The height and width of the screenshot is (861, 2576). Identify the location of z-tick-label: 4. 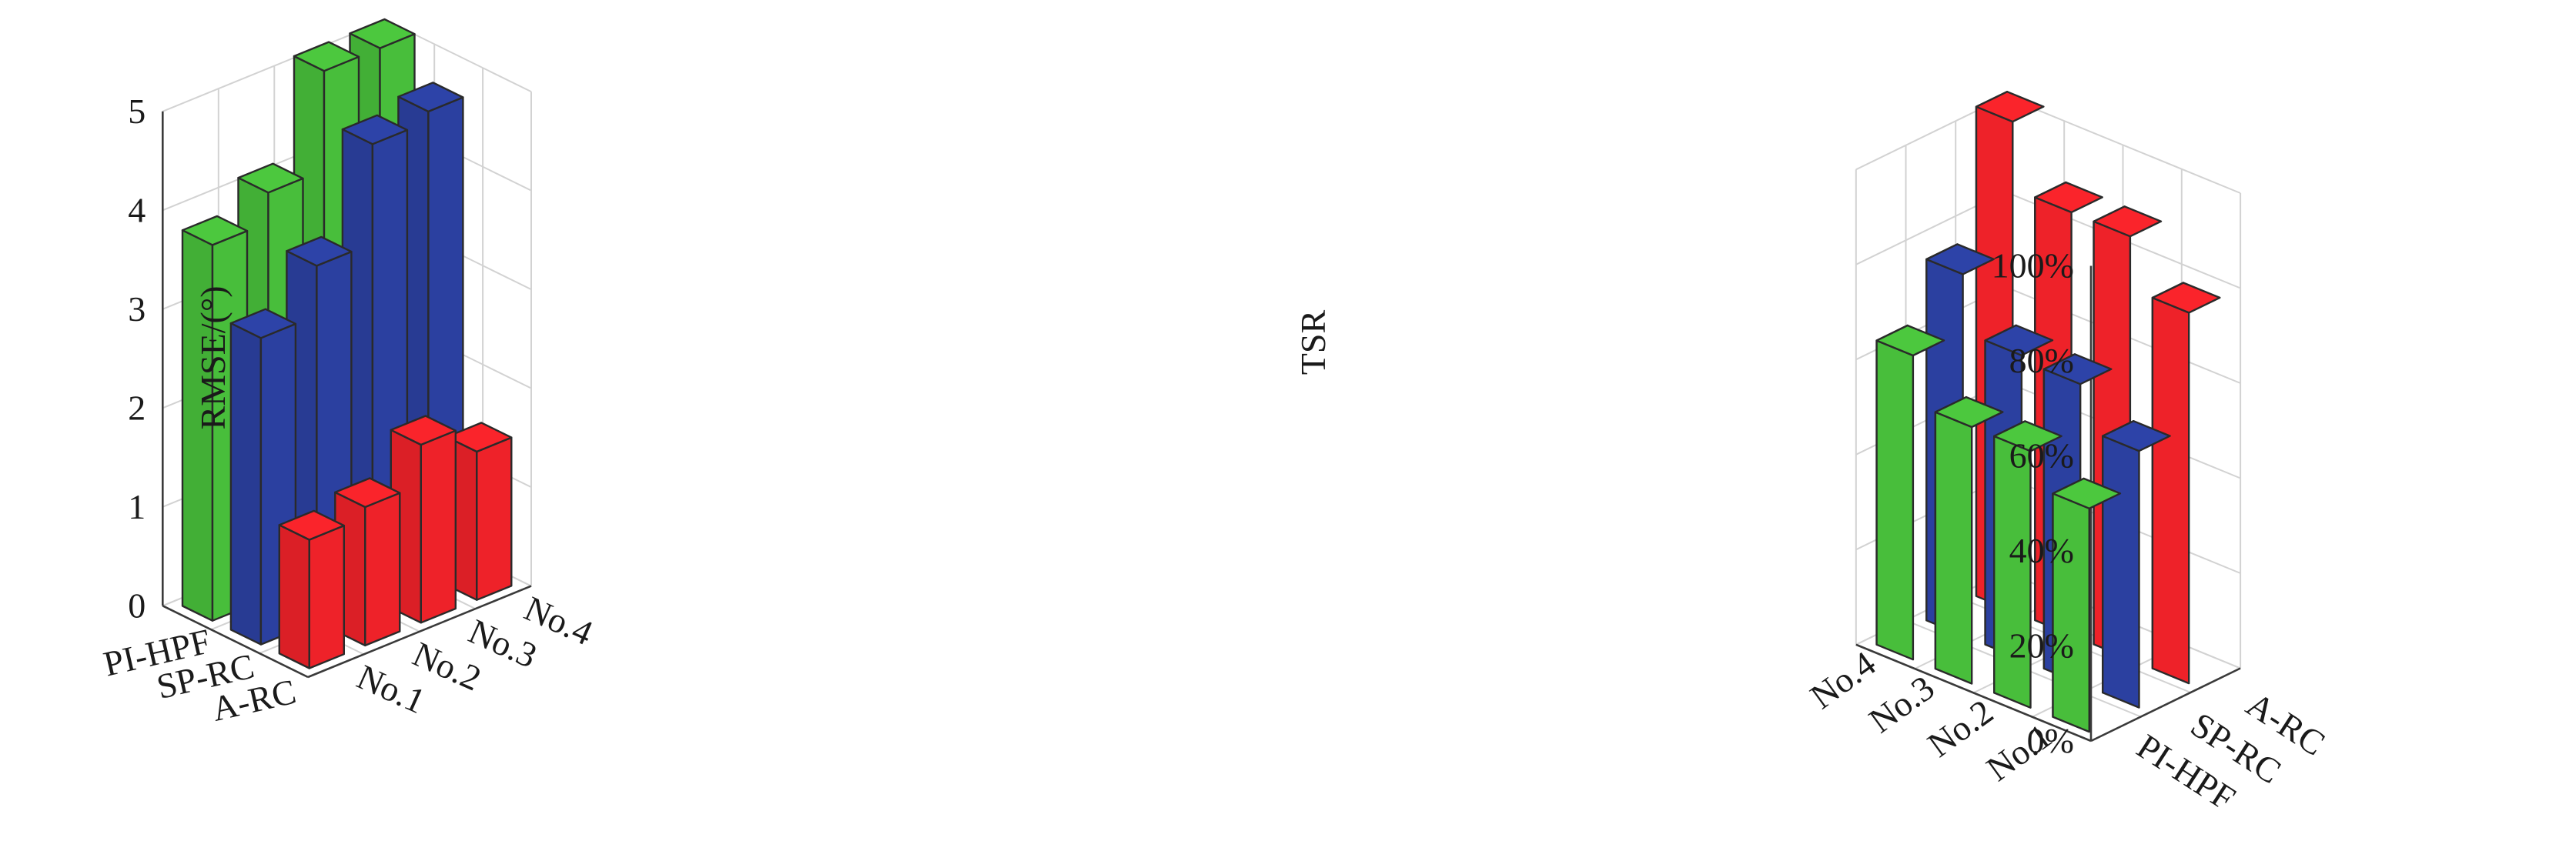
(137, 209).